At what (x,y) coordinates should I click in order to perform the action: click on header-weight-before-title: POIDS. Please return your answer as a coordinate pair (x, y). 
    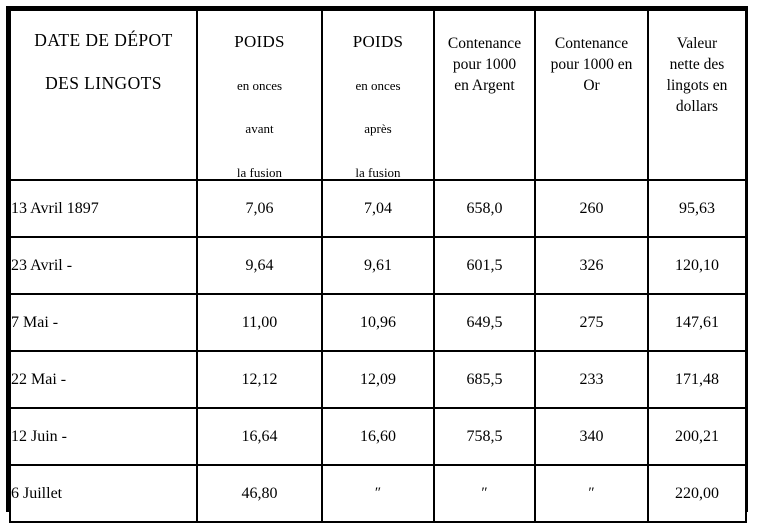
    Looking at the image, I should click on (259, 41).